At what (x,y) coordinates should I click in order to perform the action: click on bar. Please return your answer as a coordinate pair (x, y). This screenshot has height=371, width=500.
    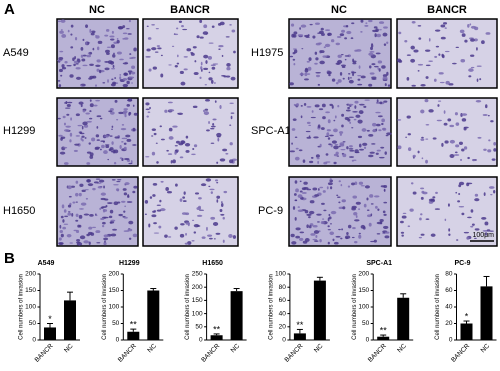
    Looking at the image, I should click on (50, 333).